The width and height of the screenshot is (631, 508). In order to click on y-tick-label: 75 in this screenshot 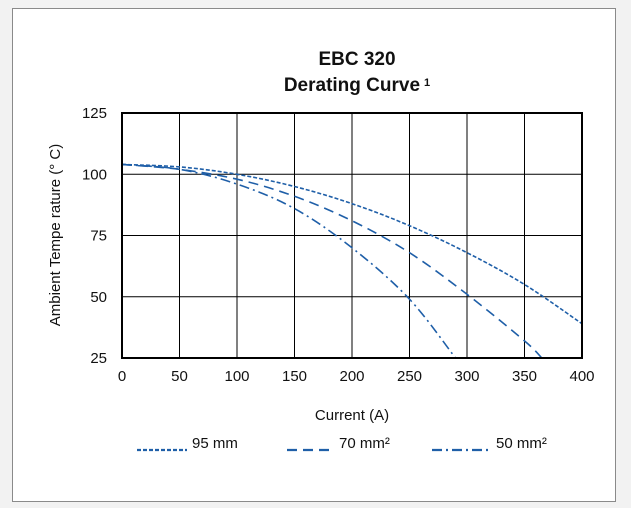, I will do `click(98, 236)`.